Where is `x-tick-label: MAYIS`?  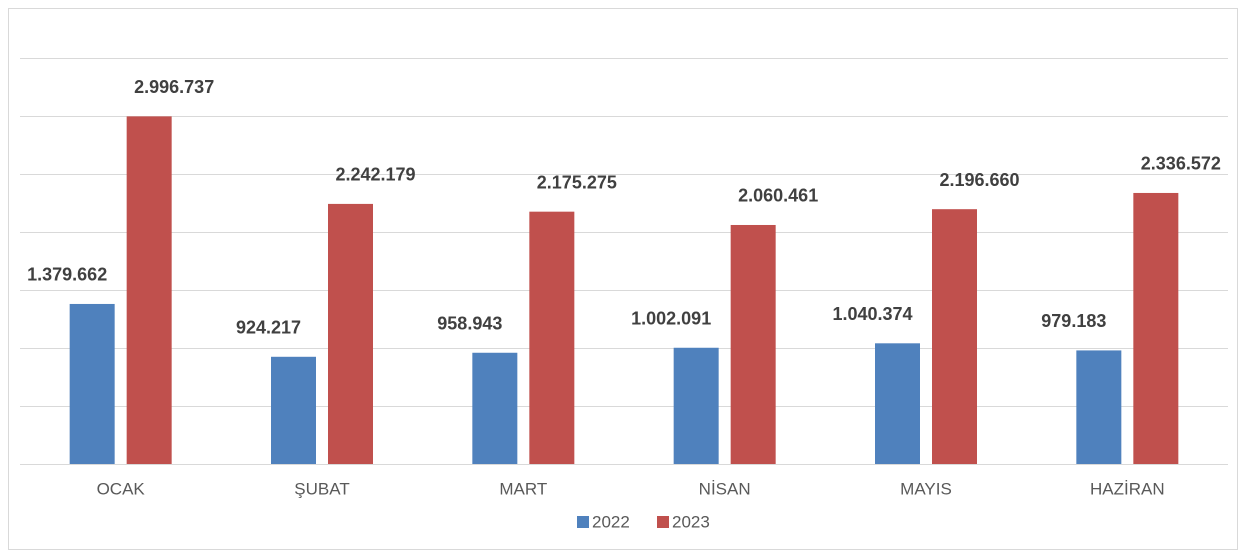
x-tick-label: MAYIS is located at coordinates (926, 488).